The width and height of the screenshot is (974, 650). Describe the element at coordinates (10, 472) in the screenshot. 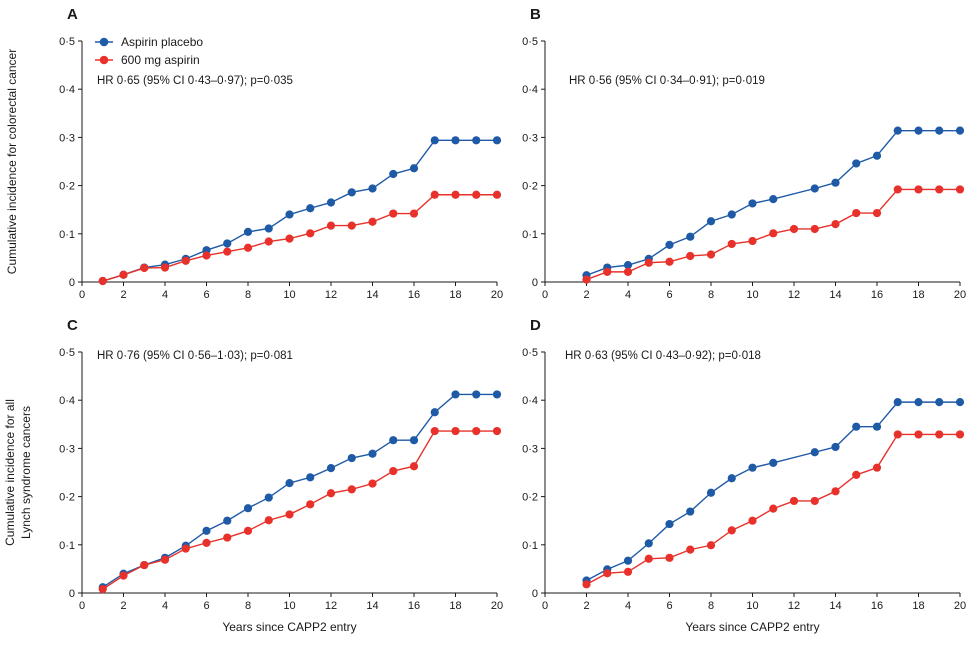

I see `y-axis-label: Cumulative incidence for all` at that location.